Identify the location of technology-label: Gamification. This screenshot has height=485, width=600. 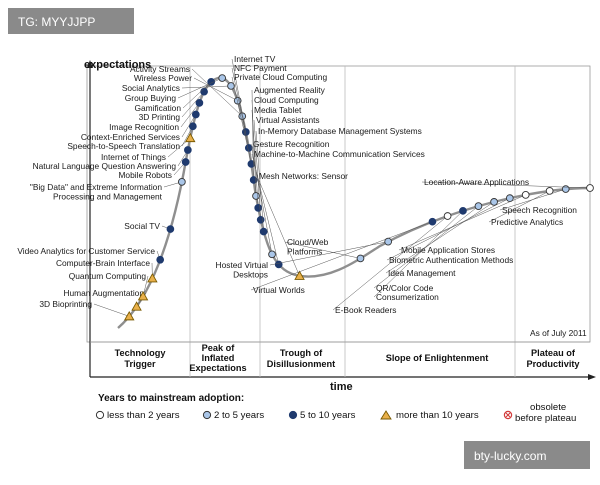
(157, 108).